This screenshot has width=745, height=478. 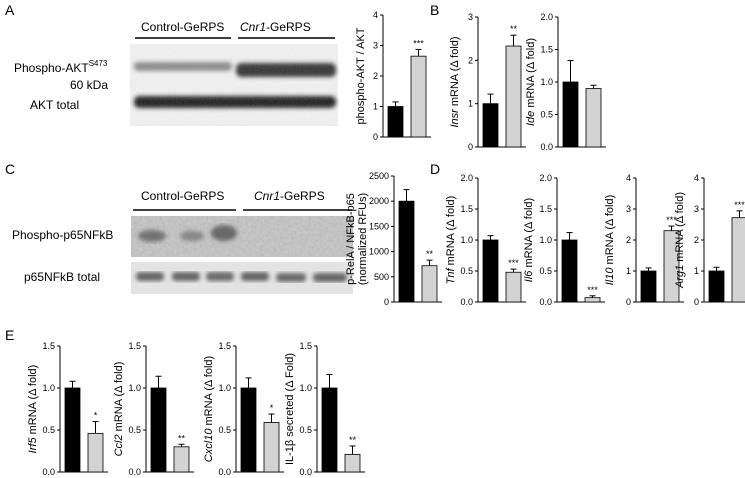 What do you see at coordinates (119, 409) in the screenshot?
I see `y-axis-label: Ccl2 mRNA (Δ fold)` at bounding box center [119, 409].